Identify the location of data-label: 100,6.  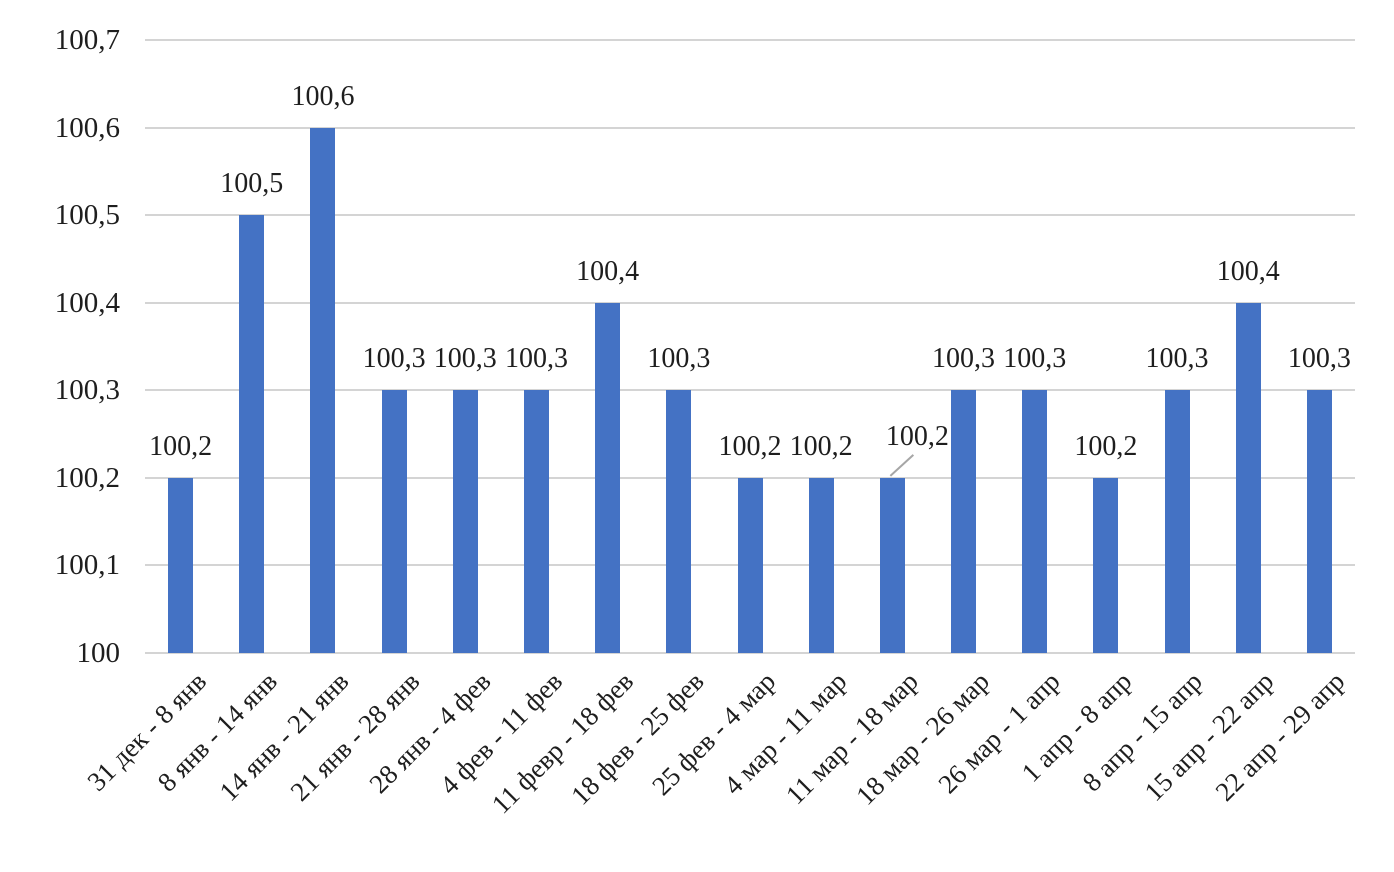
(323, 96).